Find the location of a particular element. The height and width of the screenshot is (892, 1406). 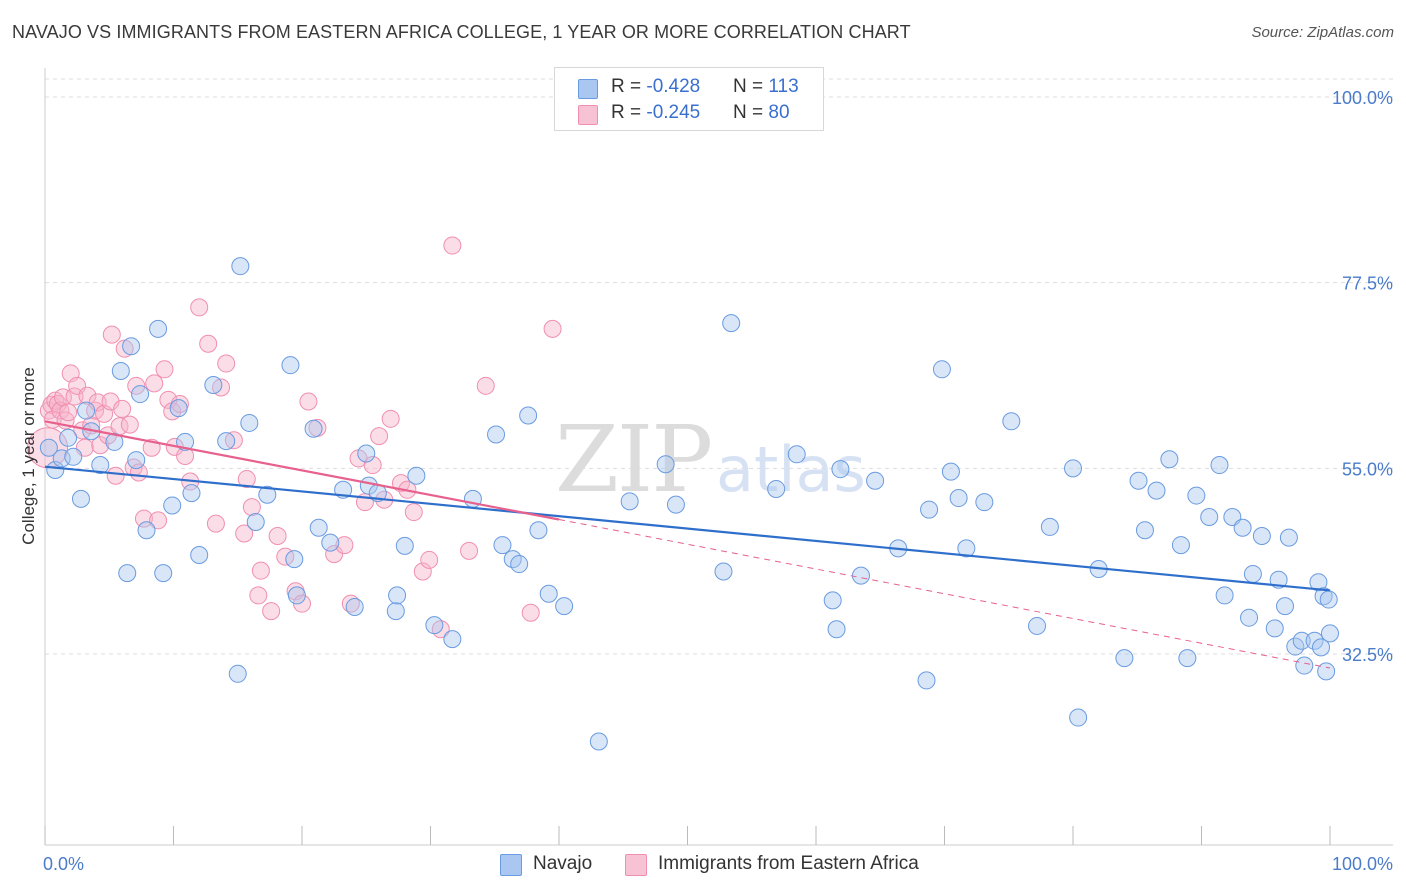

x-tick-label: 0.0% is located at coordinates (63, 864).